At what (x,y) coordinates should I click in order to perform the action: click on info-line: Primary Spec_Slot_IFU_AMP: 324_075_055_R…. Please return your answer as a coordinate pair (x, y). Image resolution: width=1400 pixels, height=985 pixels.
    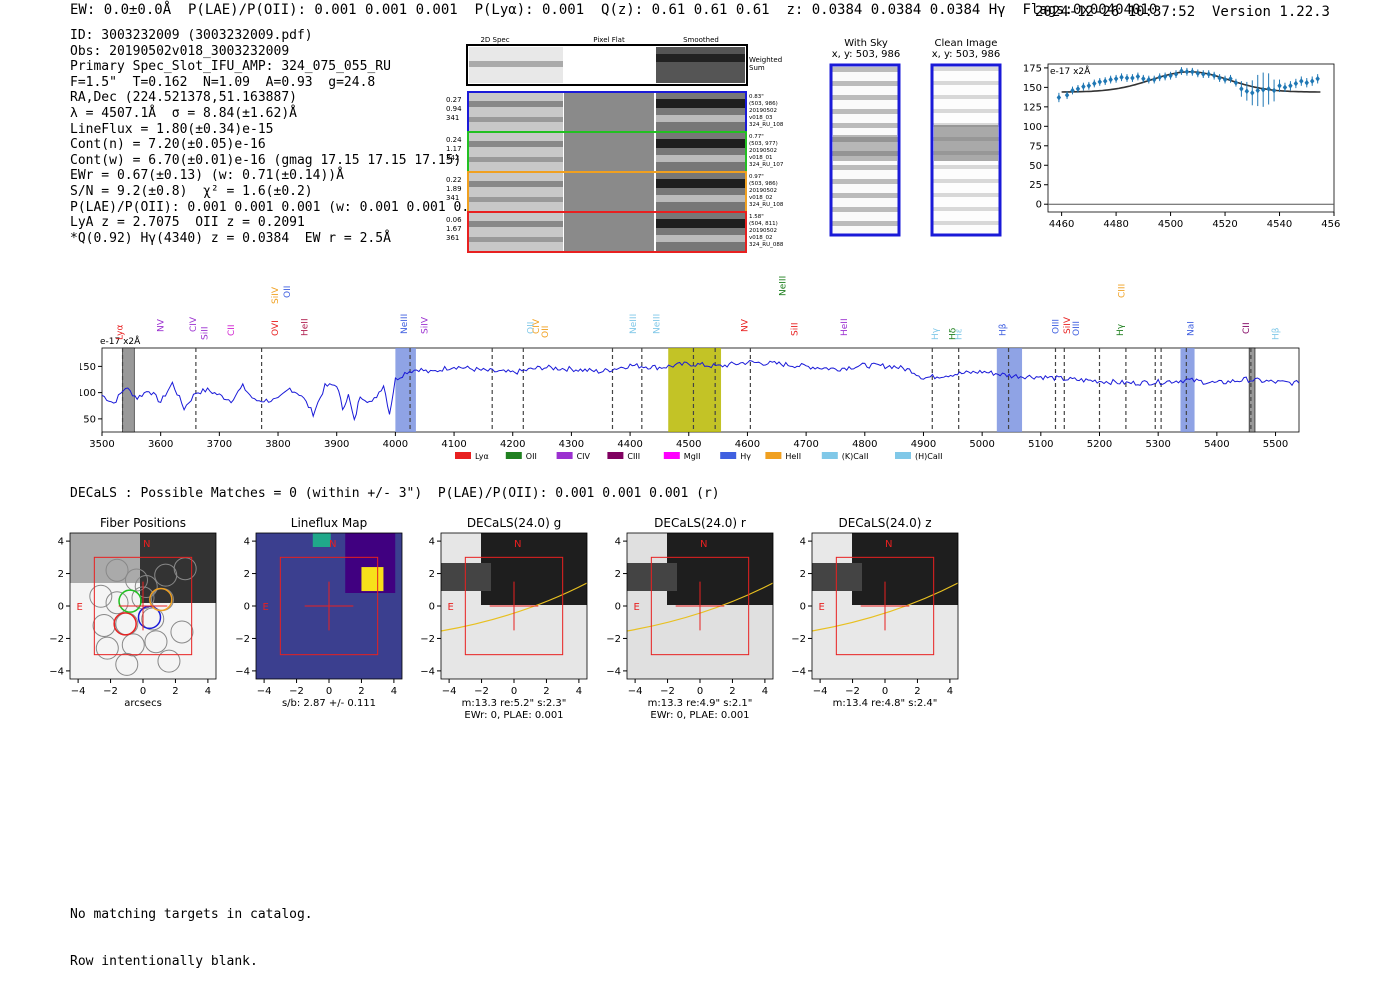
    Looking at the image, I should click on (230, 67).